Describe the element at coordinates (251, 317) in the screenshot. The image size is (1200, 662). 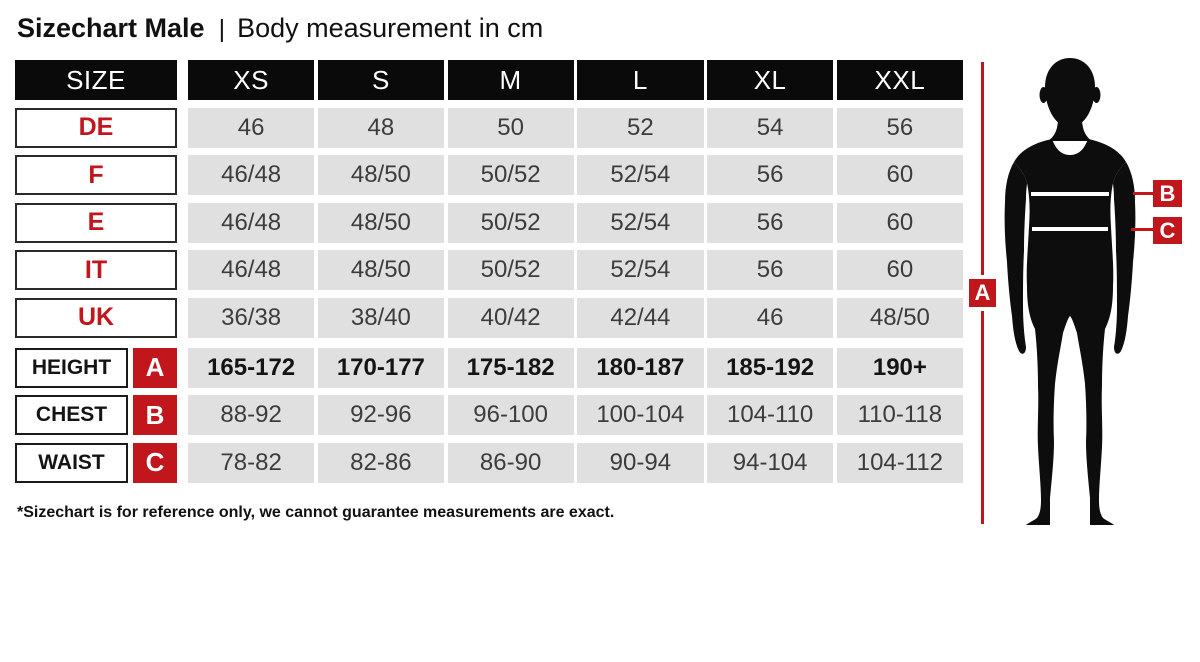
I see `cell: 36/38` at that location.